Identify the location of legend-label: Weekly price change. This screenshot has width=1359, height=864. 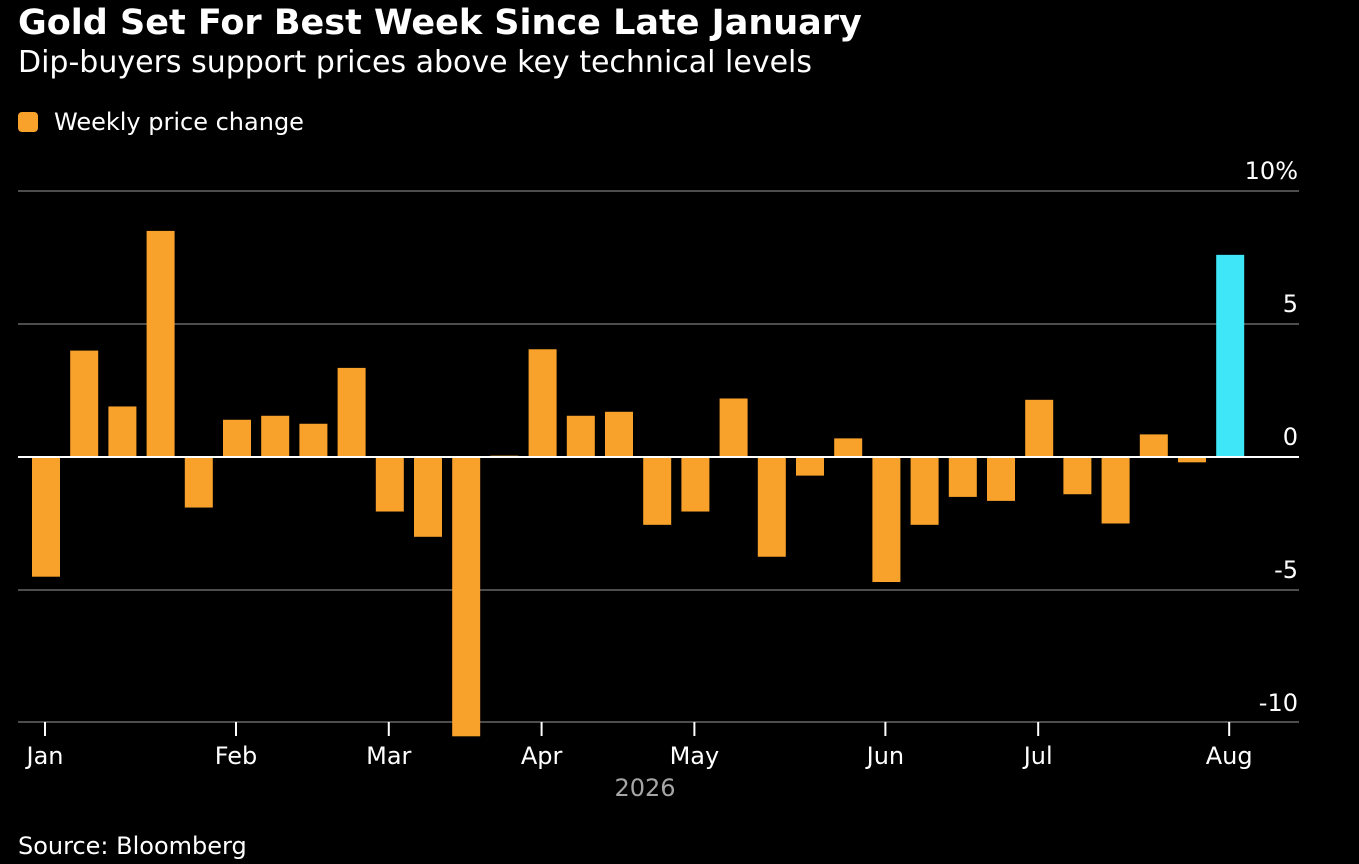
(179, 122).